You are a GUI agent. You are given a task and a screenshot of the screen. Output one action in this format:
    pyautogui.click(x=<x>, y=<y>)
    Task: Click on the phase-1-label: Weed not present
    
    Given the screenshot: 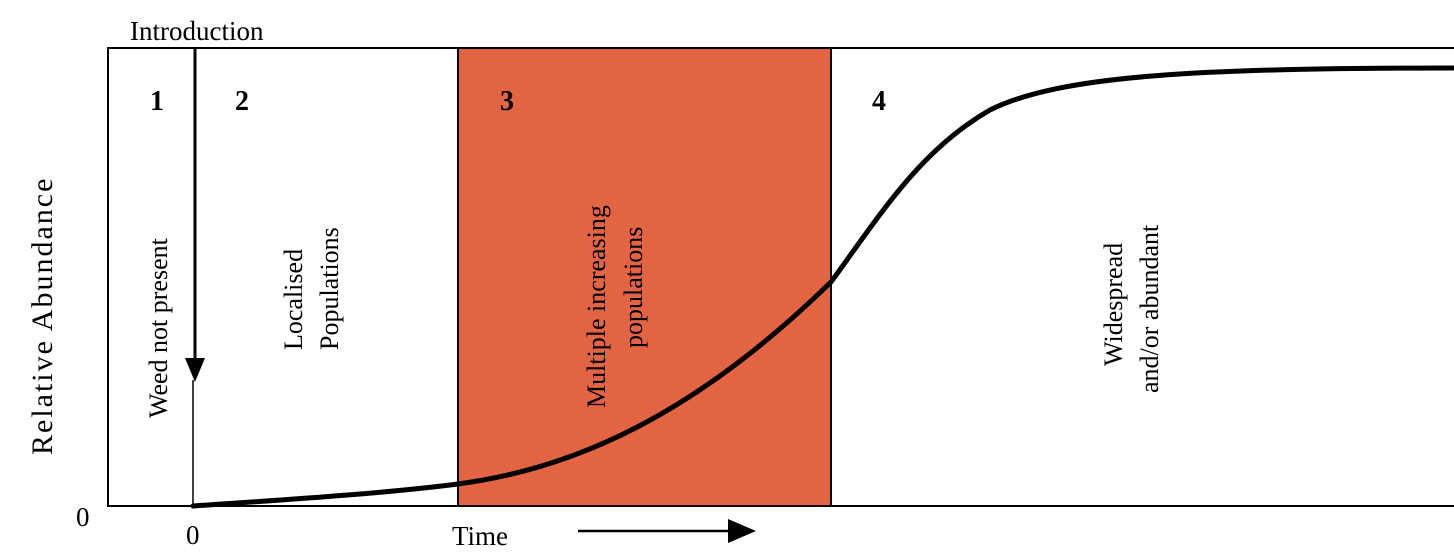 What is the action you would take?
    pyautogui.click(x=158, y=327)
    